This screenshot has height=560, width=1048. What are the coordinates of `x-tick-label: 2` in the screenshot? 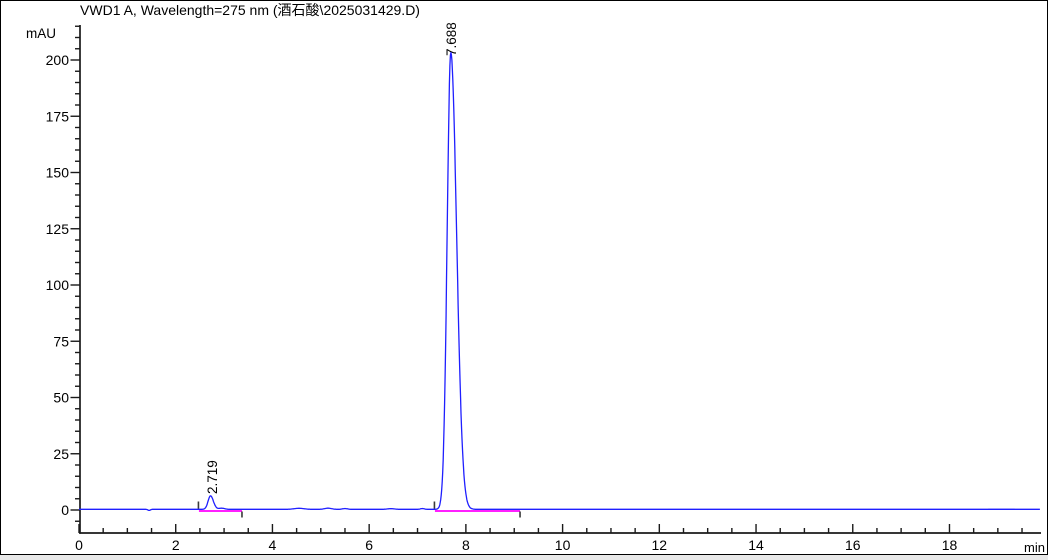 It's located at (176, 545).